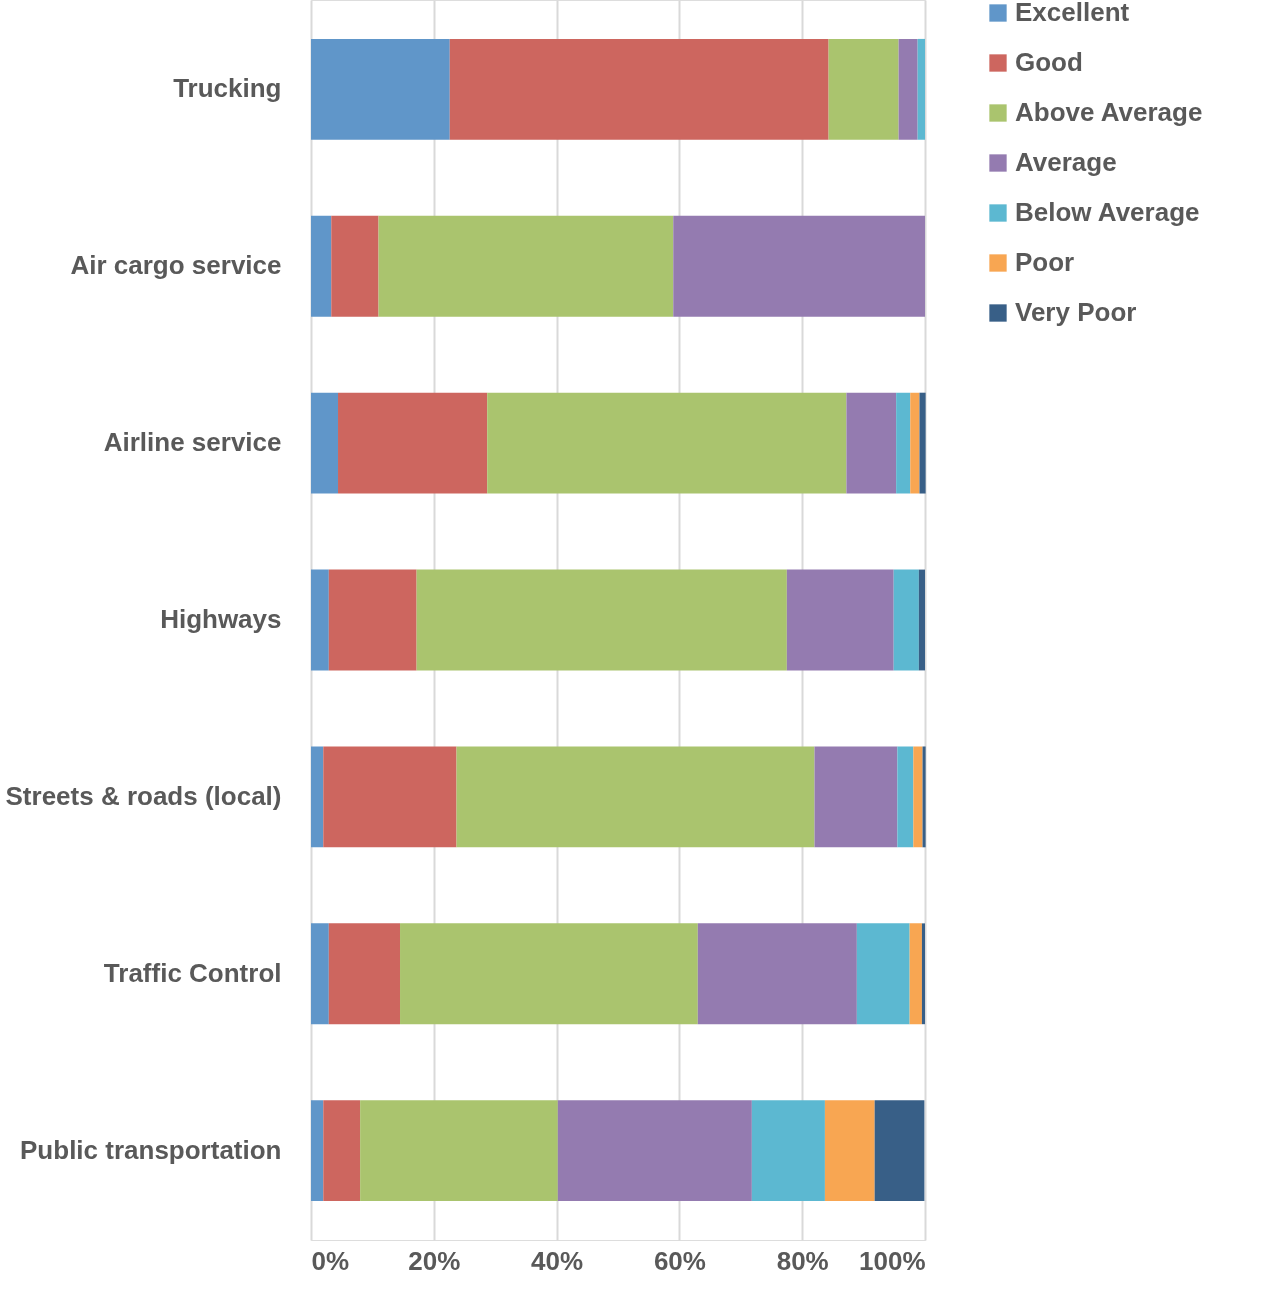  Describe the element at coordinates (192, 442) in the screenshot. I see `y-tick-label: Airline service` at that location.